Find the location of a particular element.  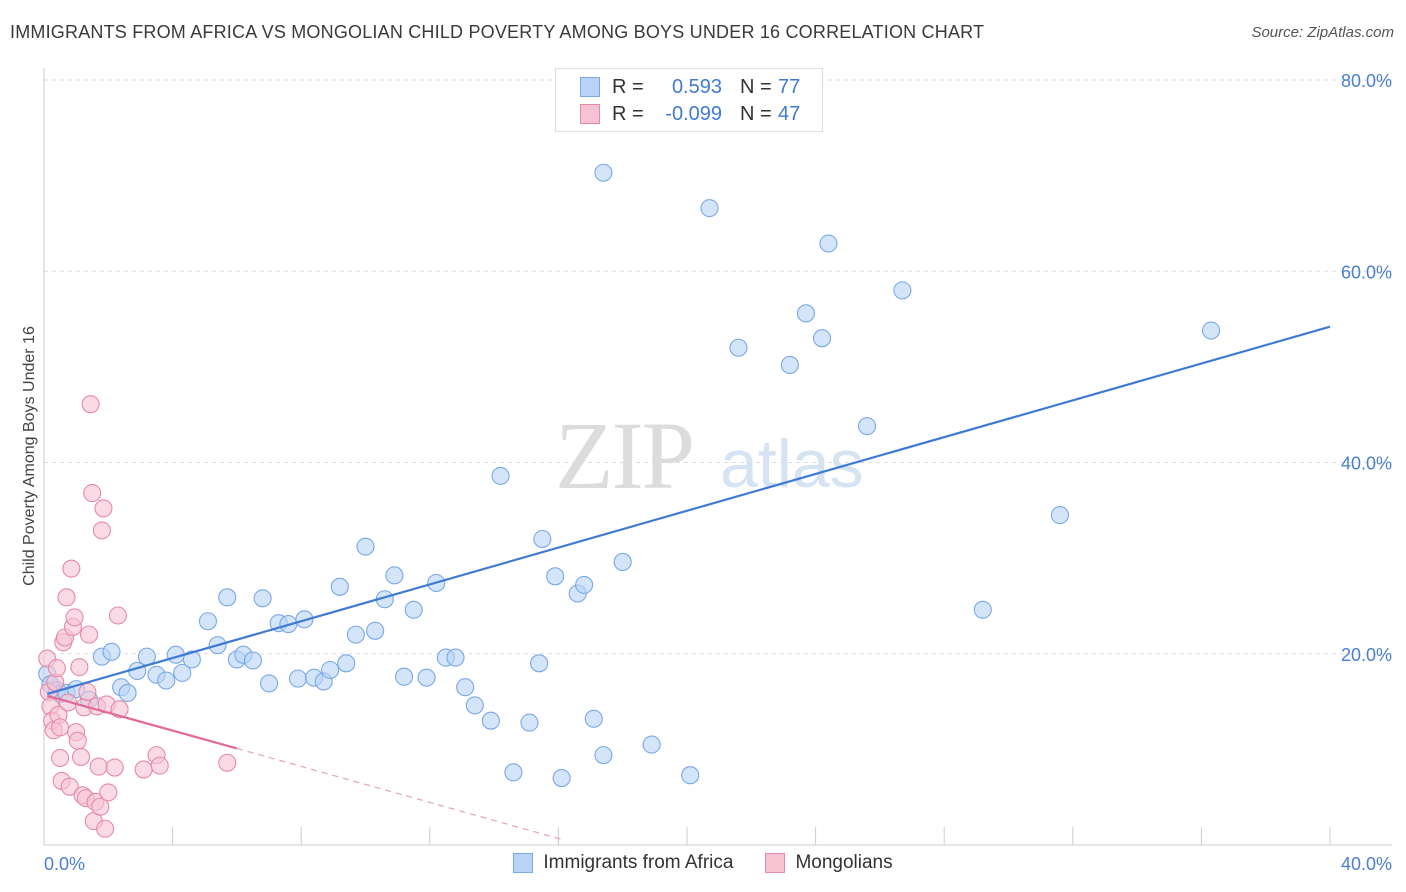

legend-r-value: 0.593 is located at coordinates (696, 86).